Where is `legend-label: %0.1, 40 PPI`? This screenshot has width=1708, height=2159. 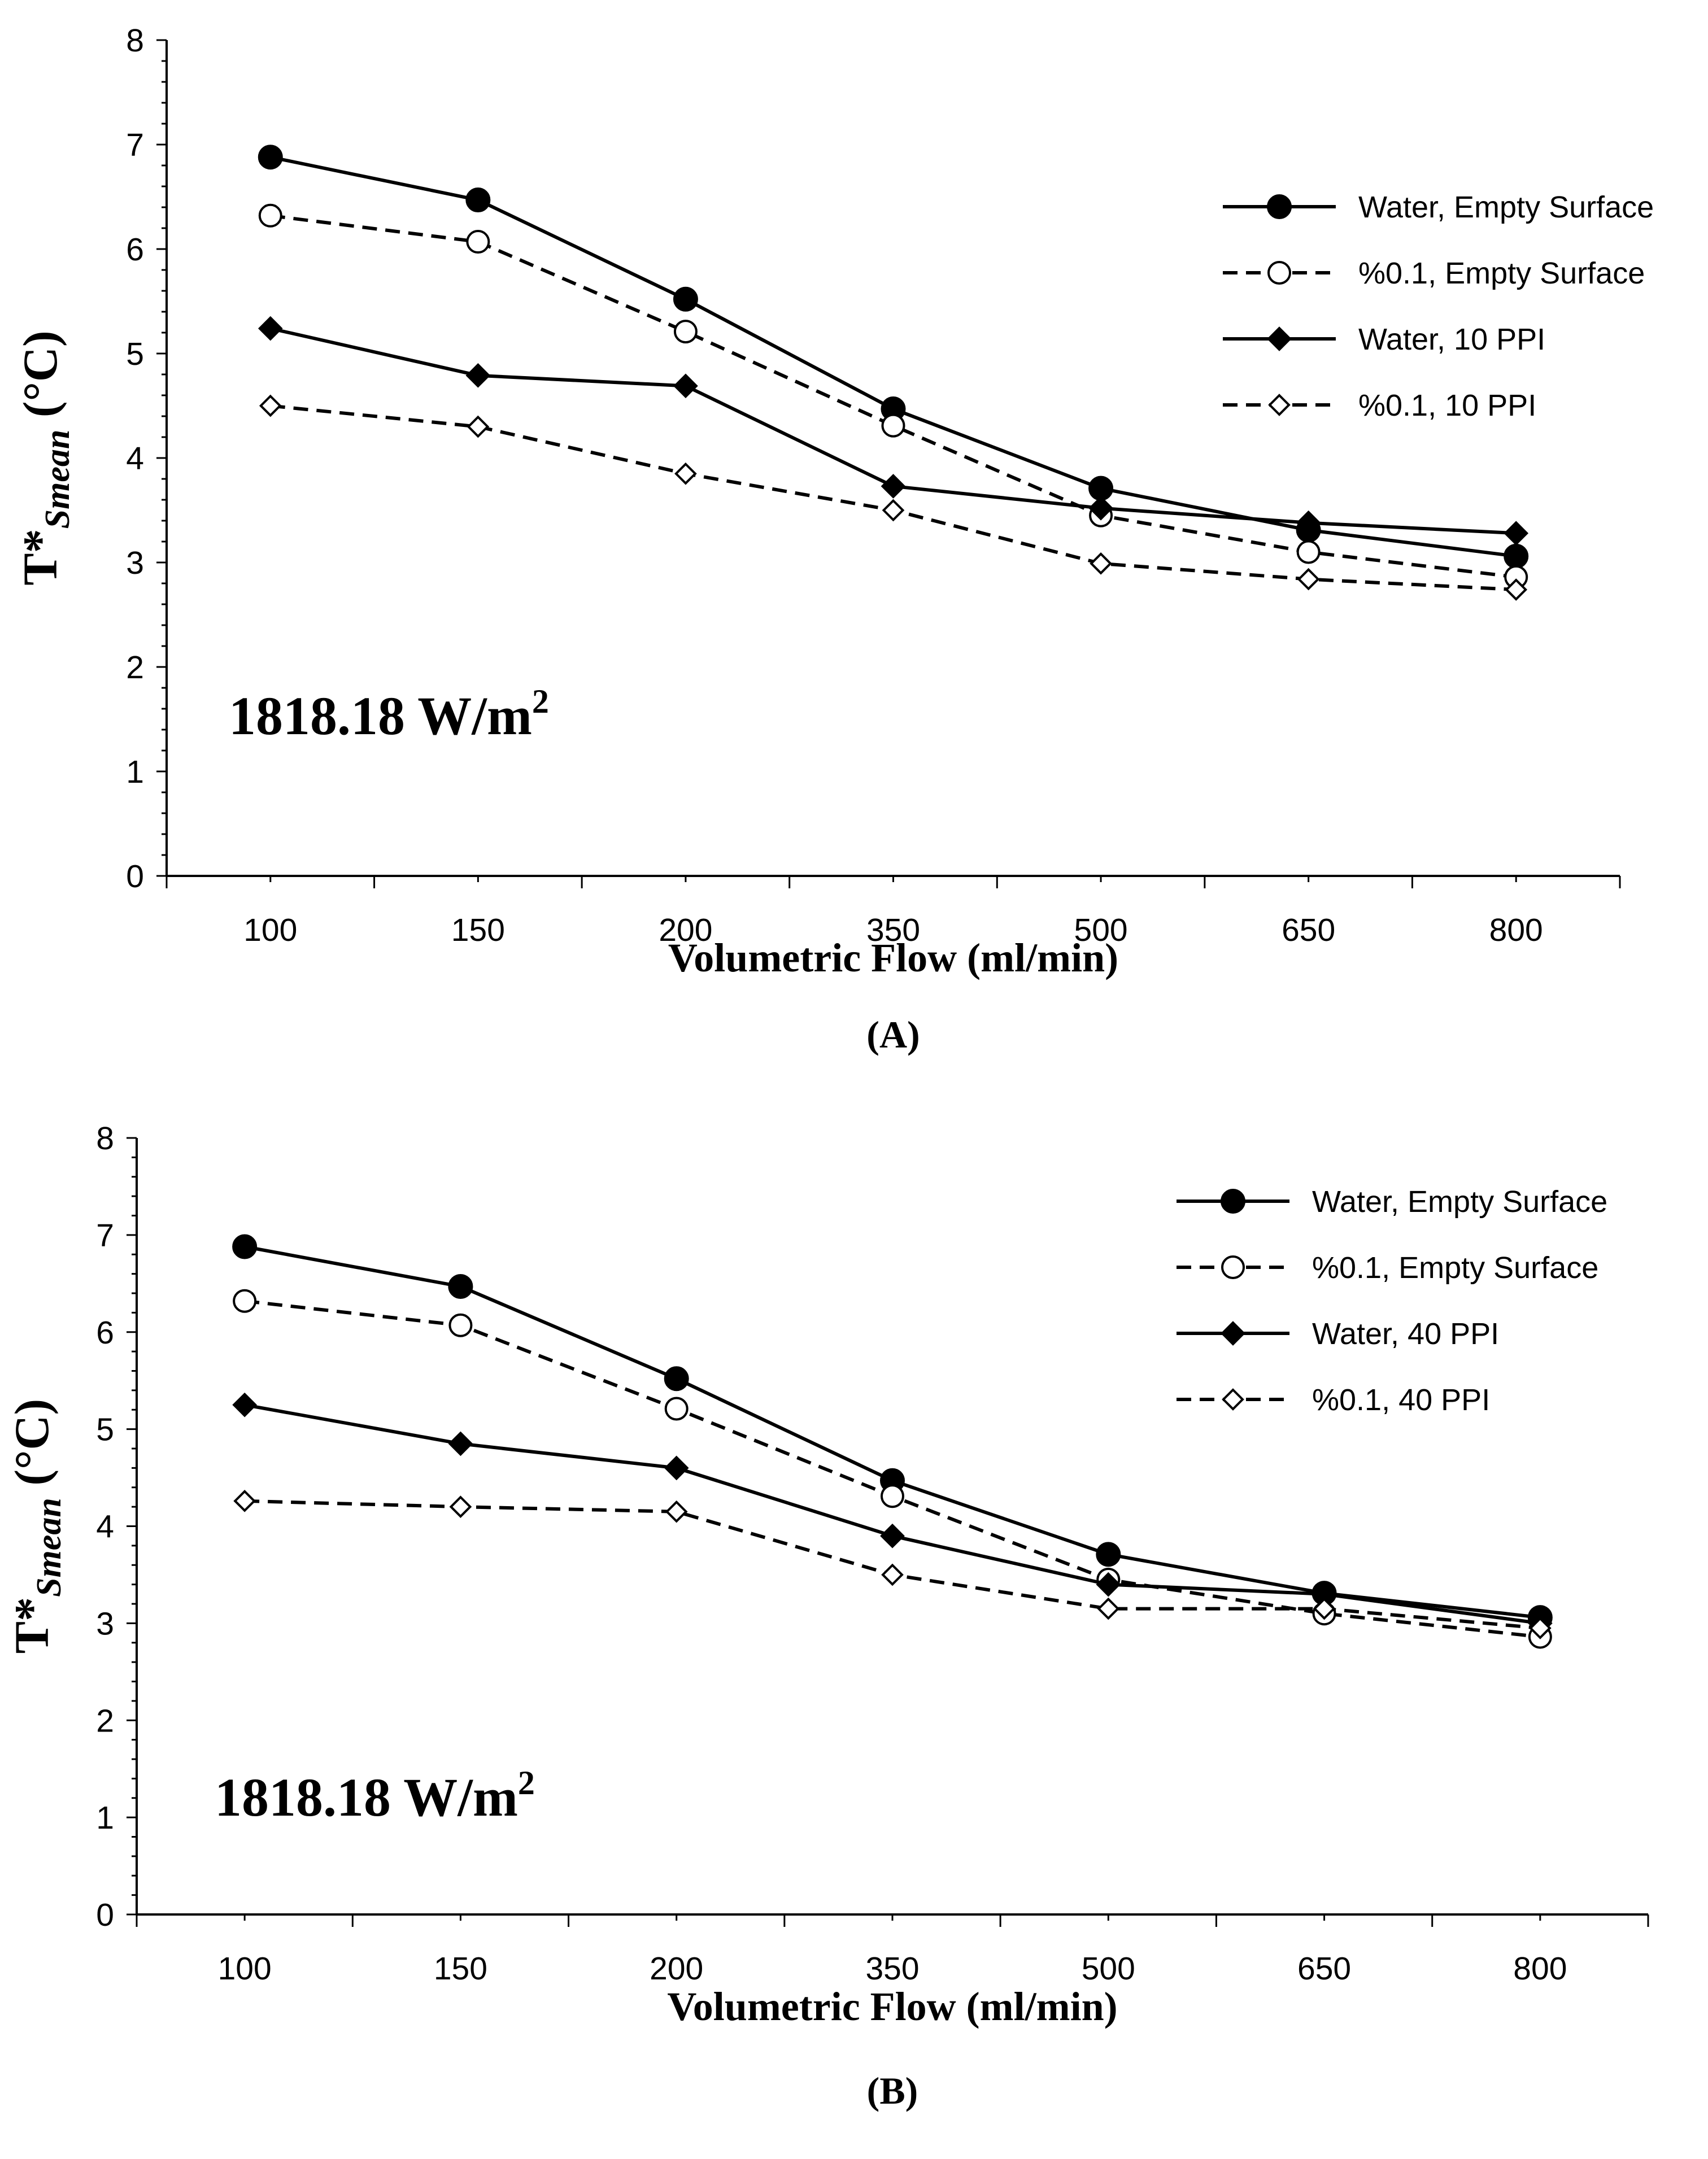 legend-label: %0.1, 40 PPI is located at coordinates (1401, 1400).